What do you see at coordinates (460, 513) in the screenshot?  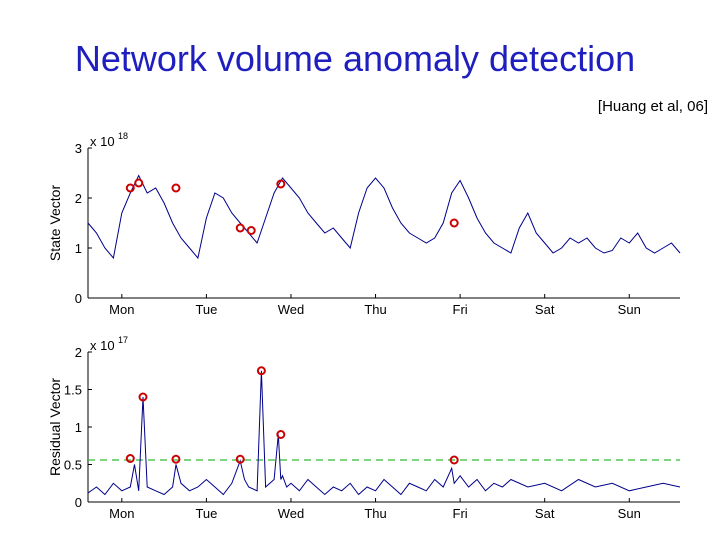 I see `residual-xtick-label: Fri` at bounding box center [460, 513].